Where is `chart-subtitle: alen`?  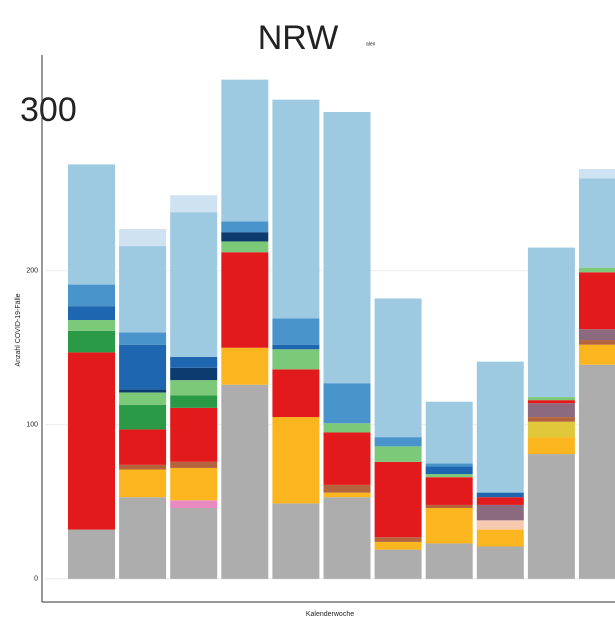 chart-subtitle: alen is located at coordinates (371, 44).